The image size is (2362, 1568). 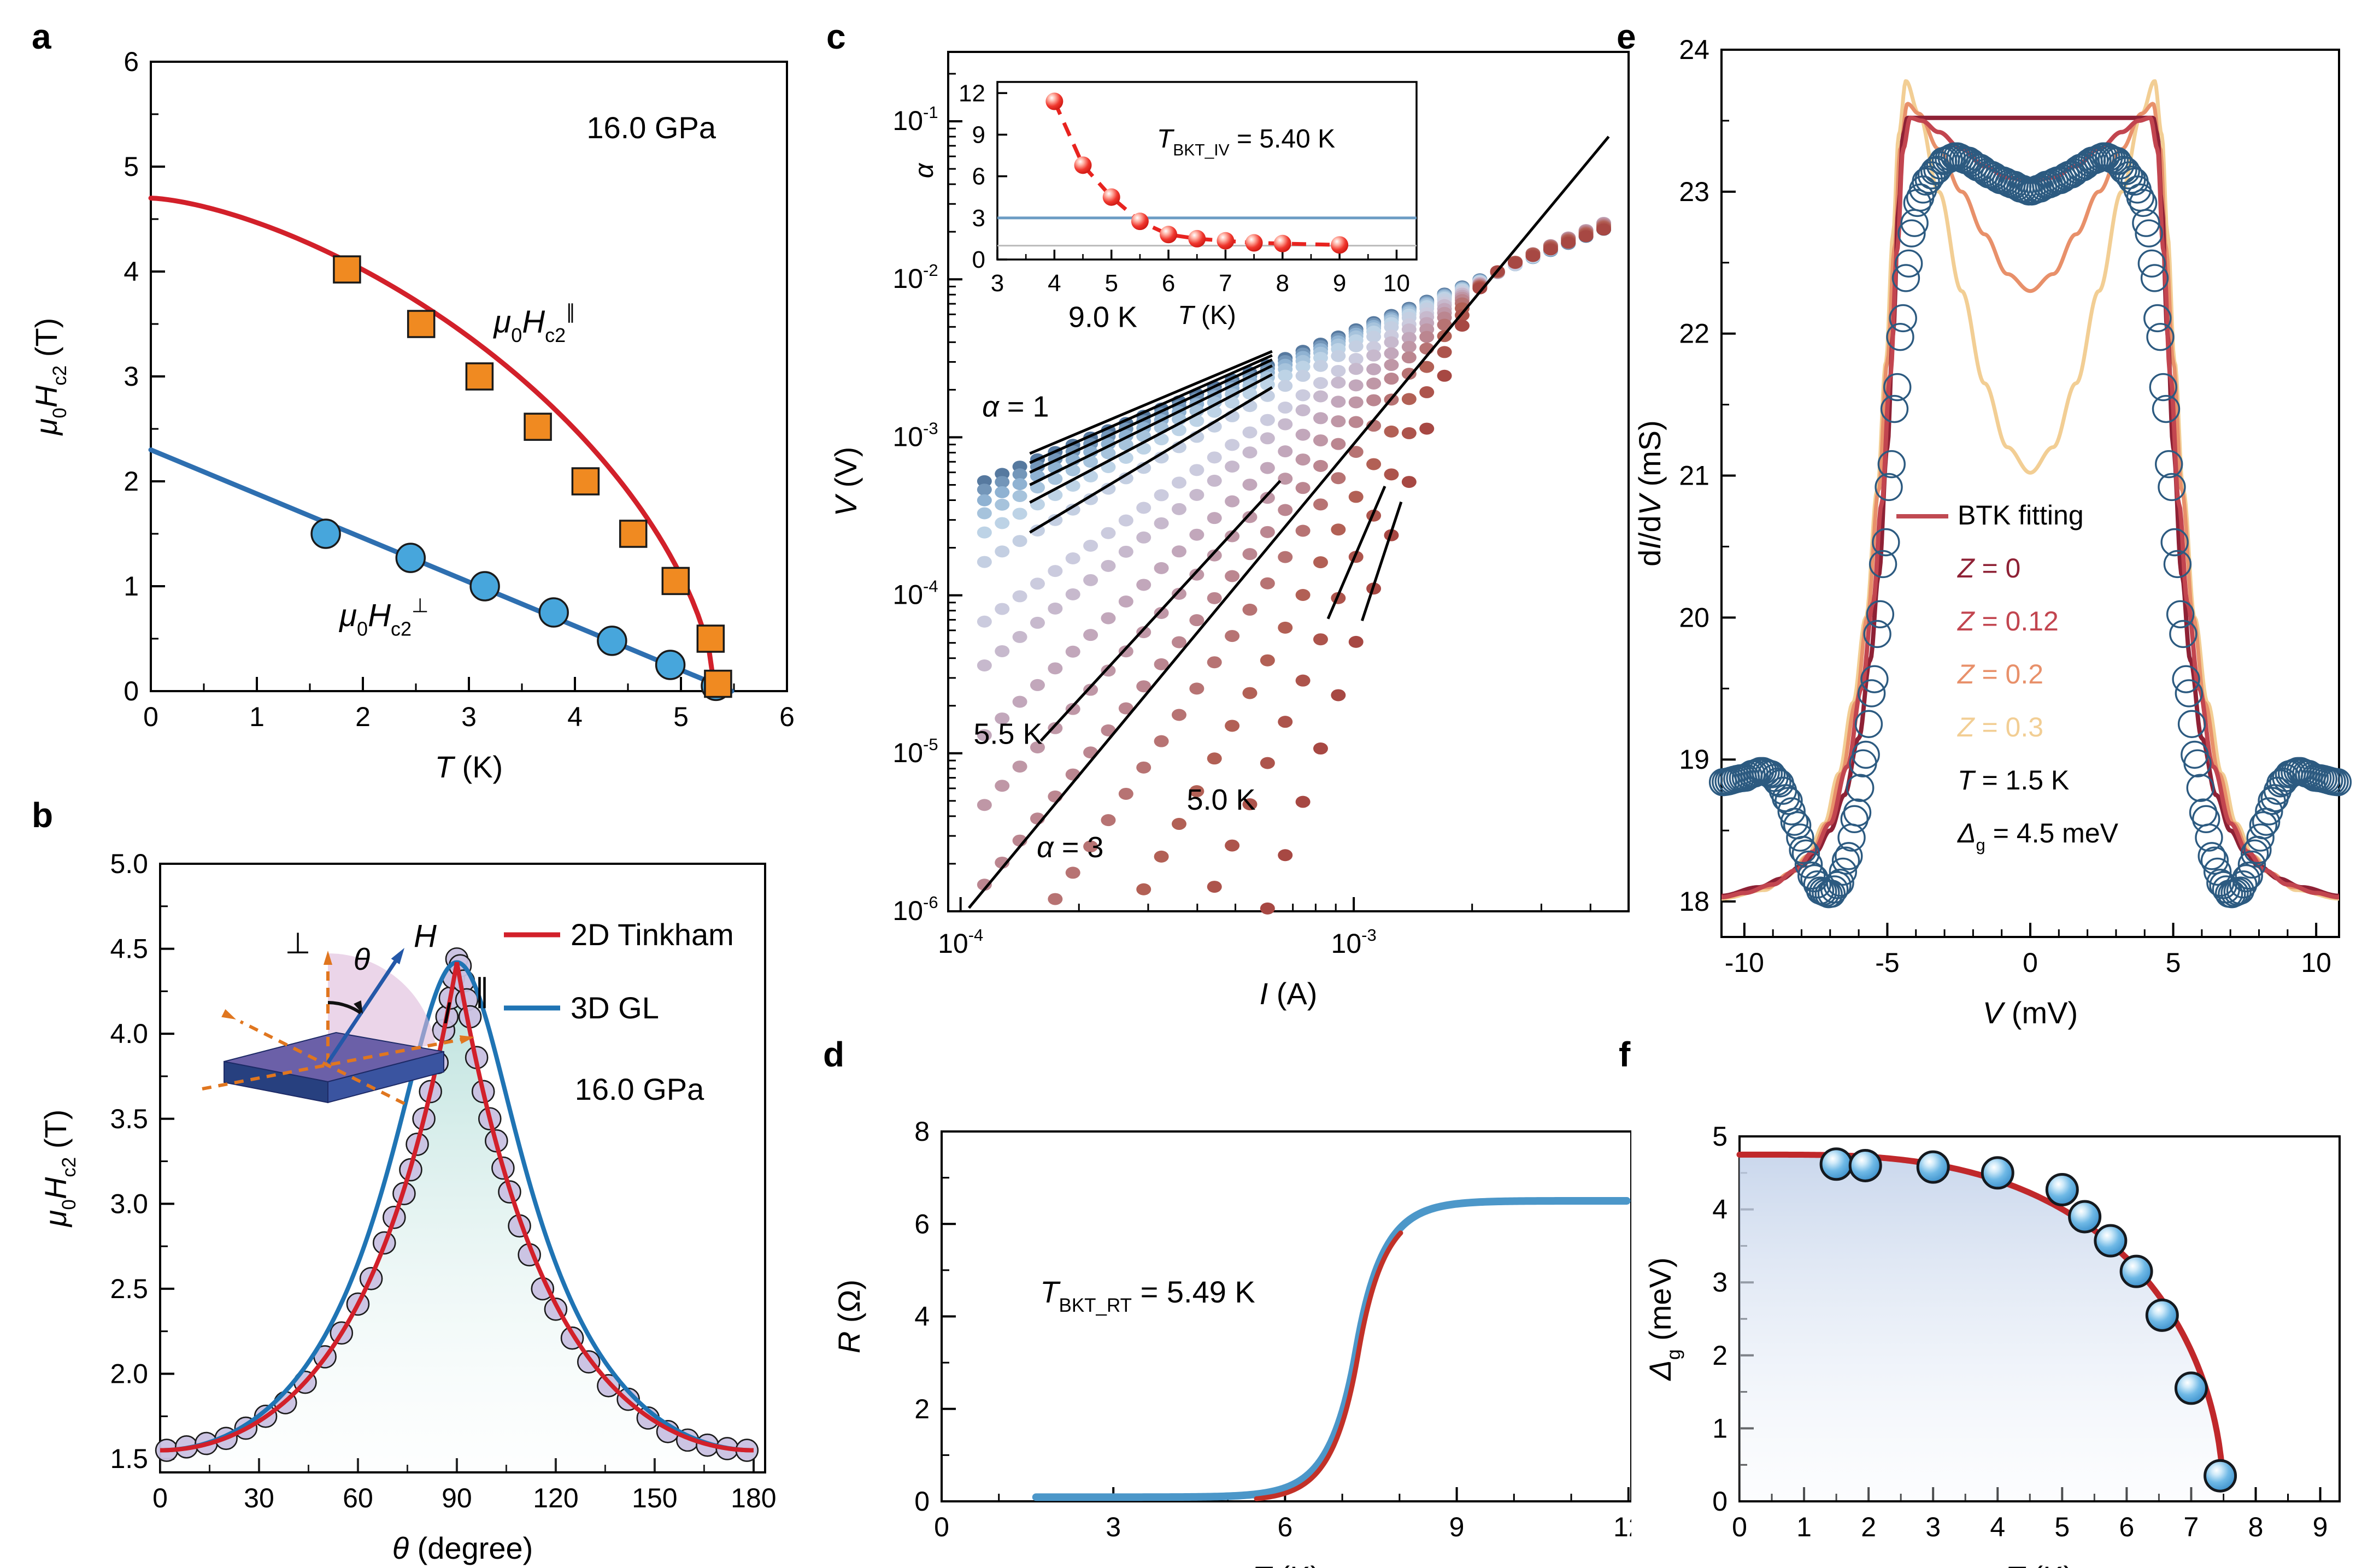 What do you see at coordinates (129, 1458) in the screenshot?
I see `svg-text: 1.5` at bounding box center [129, 1458].